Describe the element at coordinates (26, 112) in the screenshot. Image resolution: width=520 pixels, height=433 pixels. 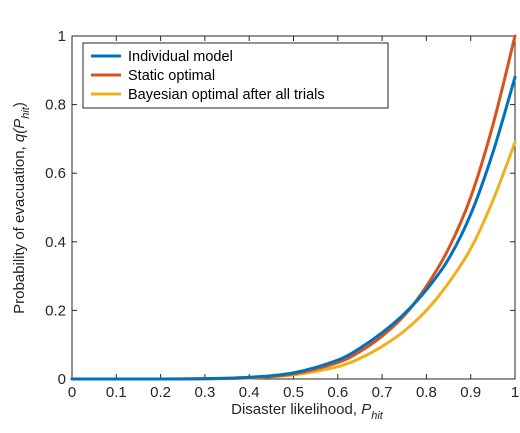
I see `y-axis-label-sub: hit` at that location.